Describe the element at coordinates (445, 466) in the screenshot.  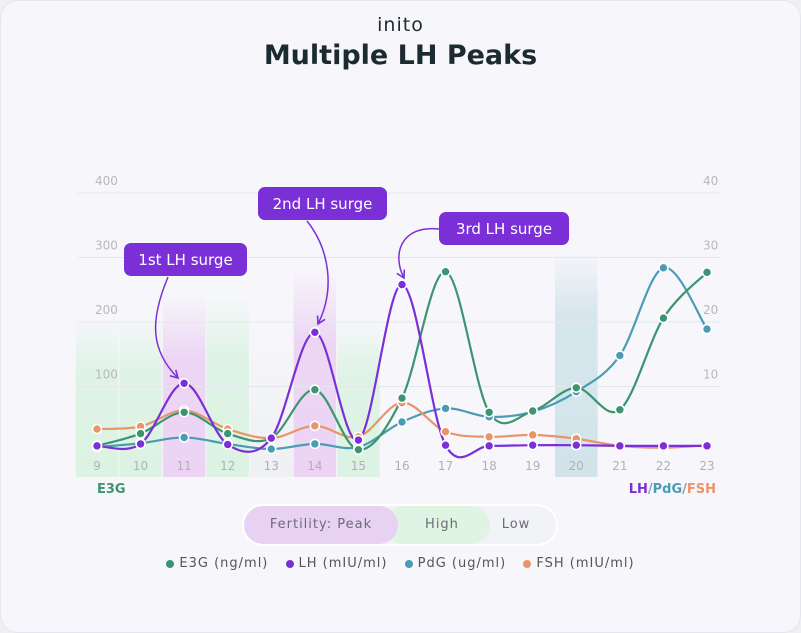
I see `x-tick-label: 17` at that location.